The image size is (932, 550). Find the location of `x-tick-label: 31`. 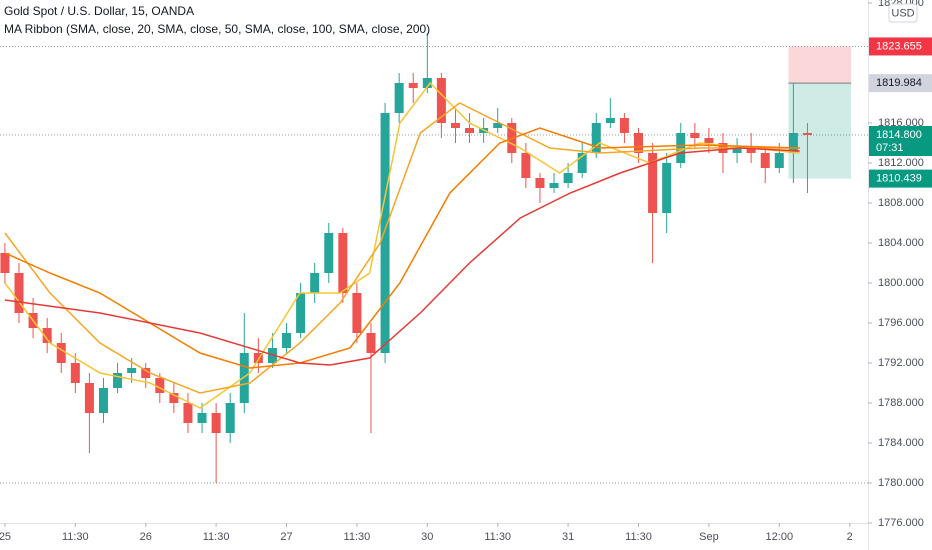

x-tick-label: 31 is located at coordinates (568, 537).